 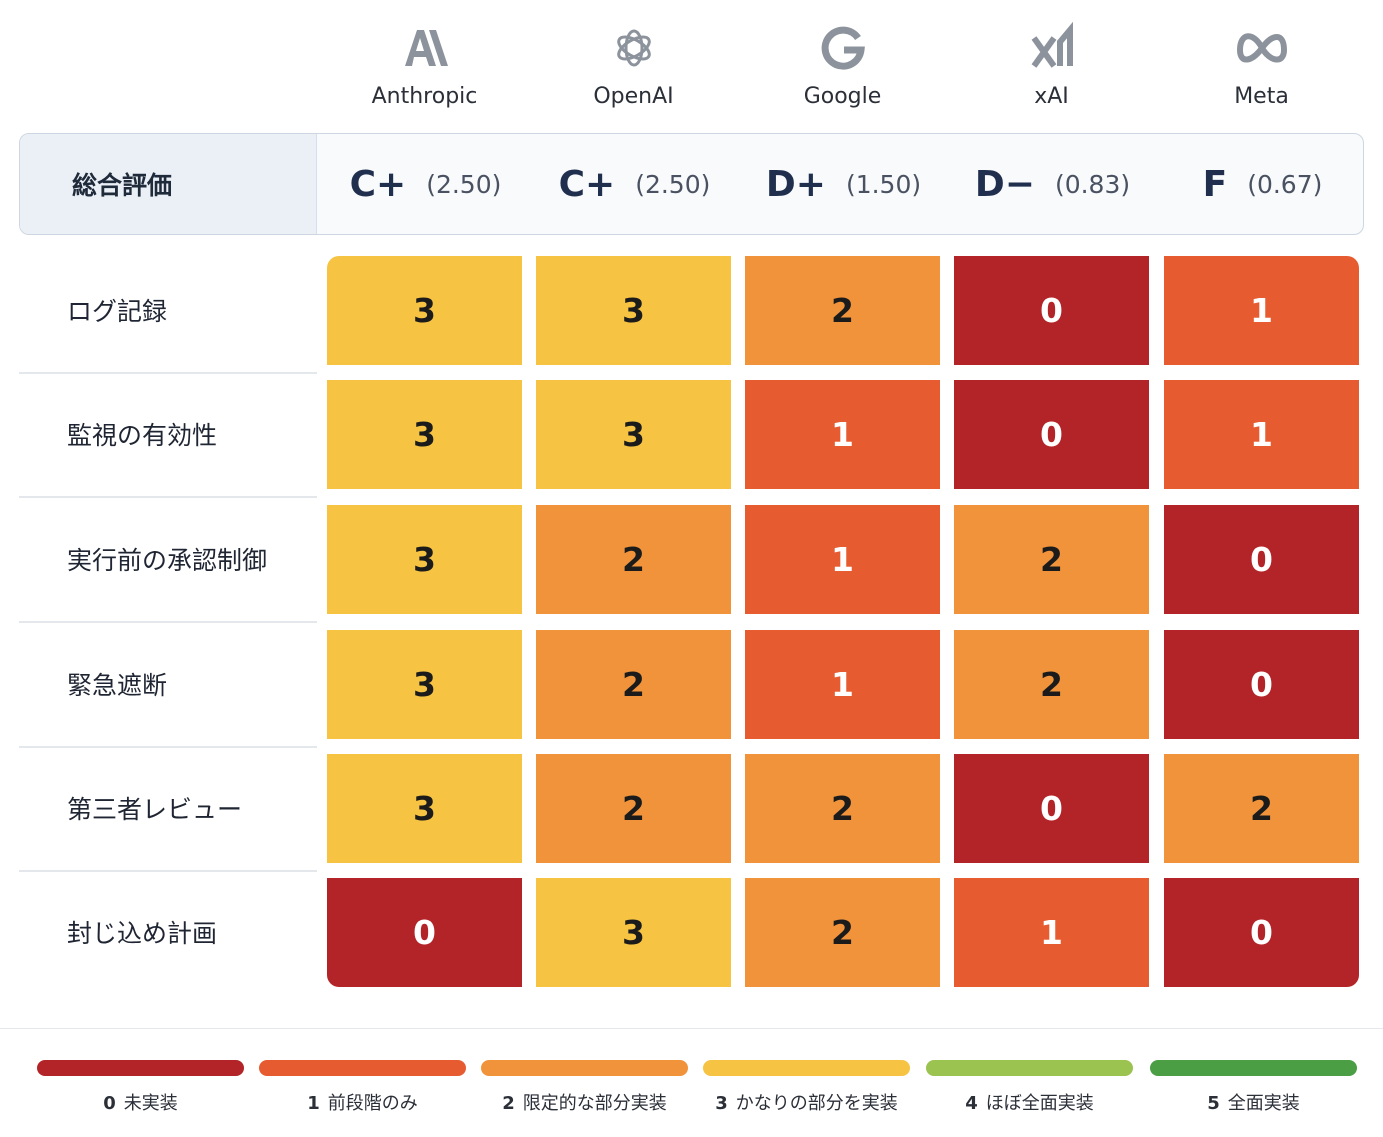 What do you see at coordinates (167, 560) in the screenshot?
I see `row-label: 実行前の承認制御` at bounding box center [167, 560].